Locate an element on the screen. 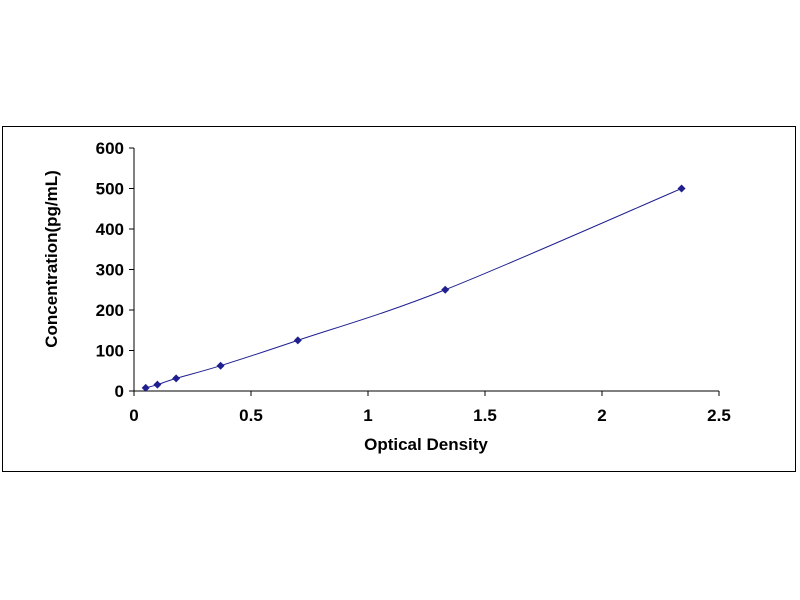 This screenshot has width=800, height=600. x-tick-label: 1 is located at coordinates (367, 415).